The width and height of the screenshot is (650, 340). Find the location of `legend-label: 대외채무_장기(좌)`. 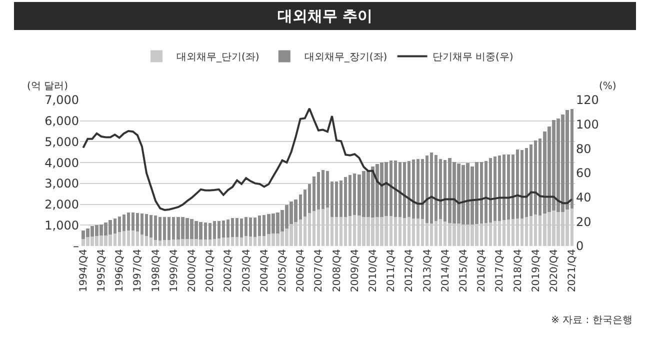

legend-label: 대외채무_장기(좌) is located at coordinates (346, 58).